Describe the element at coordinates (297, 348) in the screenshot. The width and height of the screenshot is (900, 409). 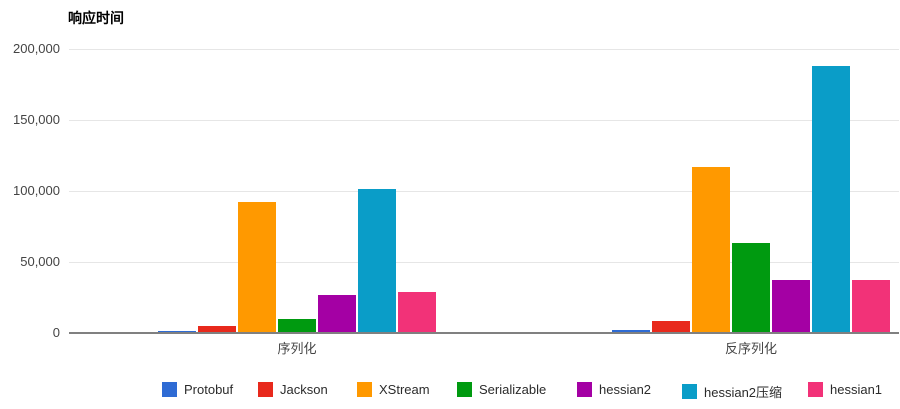
I see `x-axis-category-label: 序列化` at that location.